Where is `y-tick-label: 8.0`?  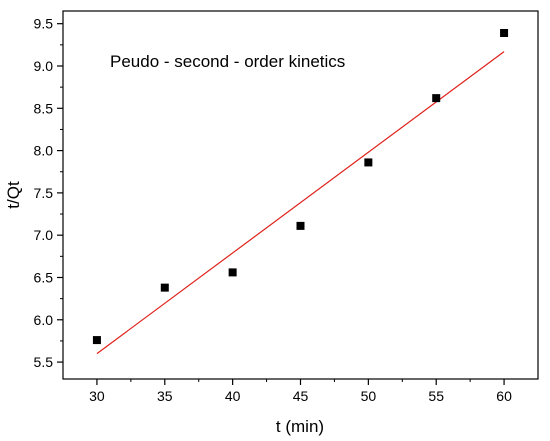
y-tick-label: 8.0 is located at coordinates (44, 151).